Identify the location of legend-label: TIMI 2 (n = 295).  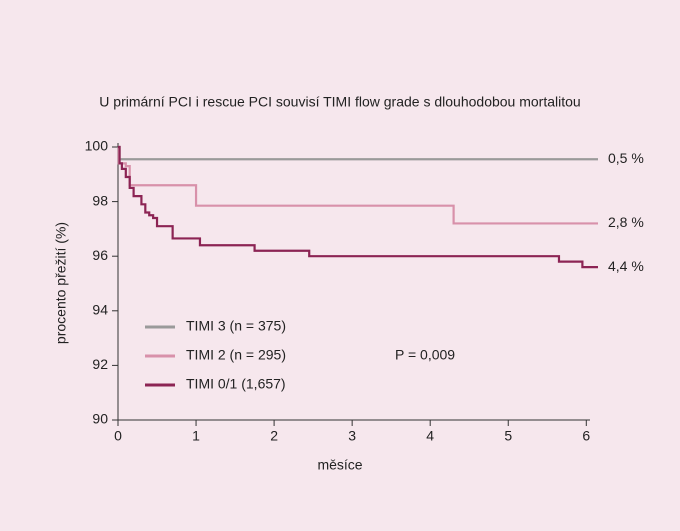
(236, 355).